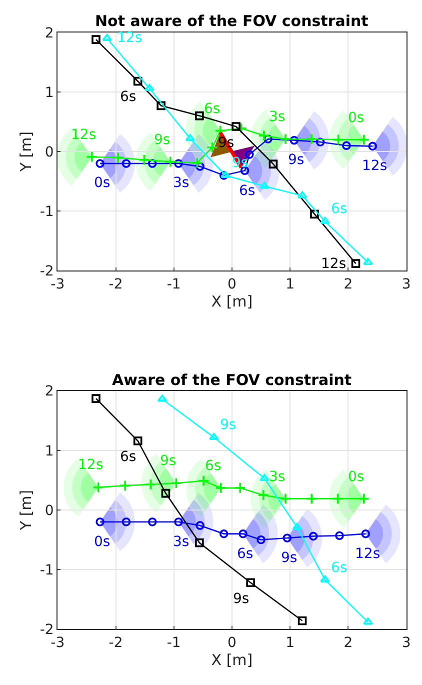 The image size is (422, 685). What do you see at coordinates (232, 284) in the screenshot?
I see `x-tick-label: 0` at bounding box center [232, 284].